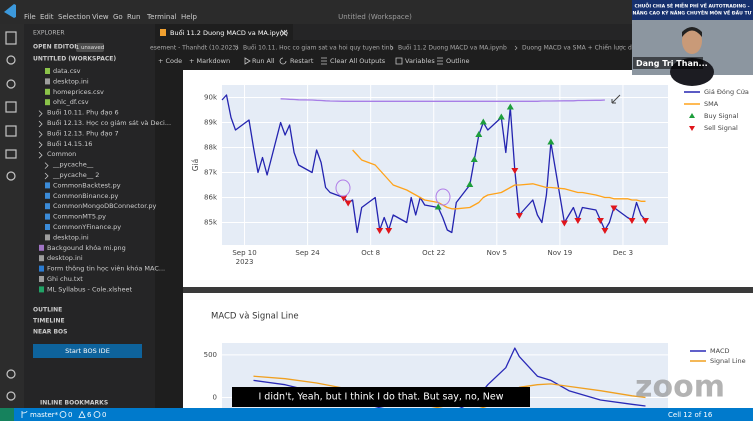 This screenshot has width=753, height=421. What do you see at coordinates (10, 11) in the screenshot?
I see `app-icon` at bounding box center [10, 11].